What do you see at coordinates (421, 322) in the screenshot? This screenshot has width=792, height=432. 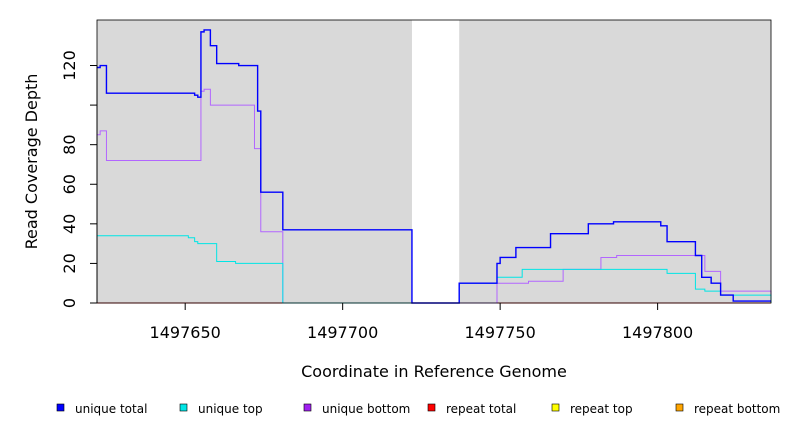 I see `x-axis: 1497650 1497700 1497750 1497800` at bounding box center [421, 322].